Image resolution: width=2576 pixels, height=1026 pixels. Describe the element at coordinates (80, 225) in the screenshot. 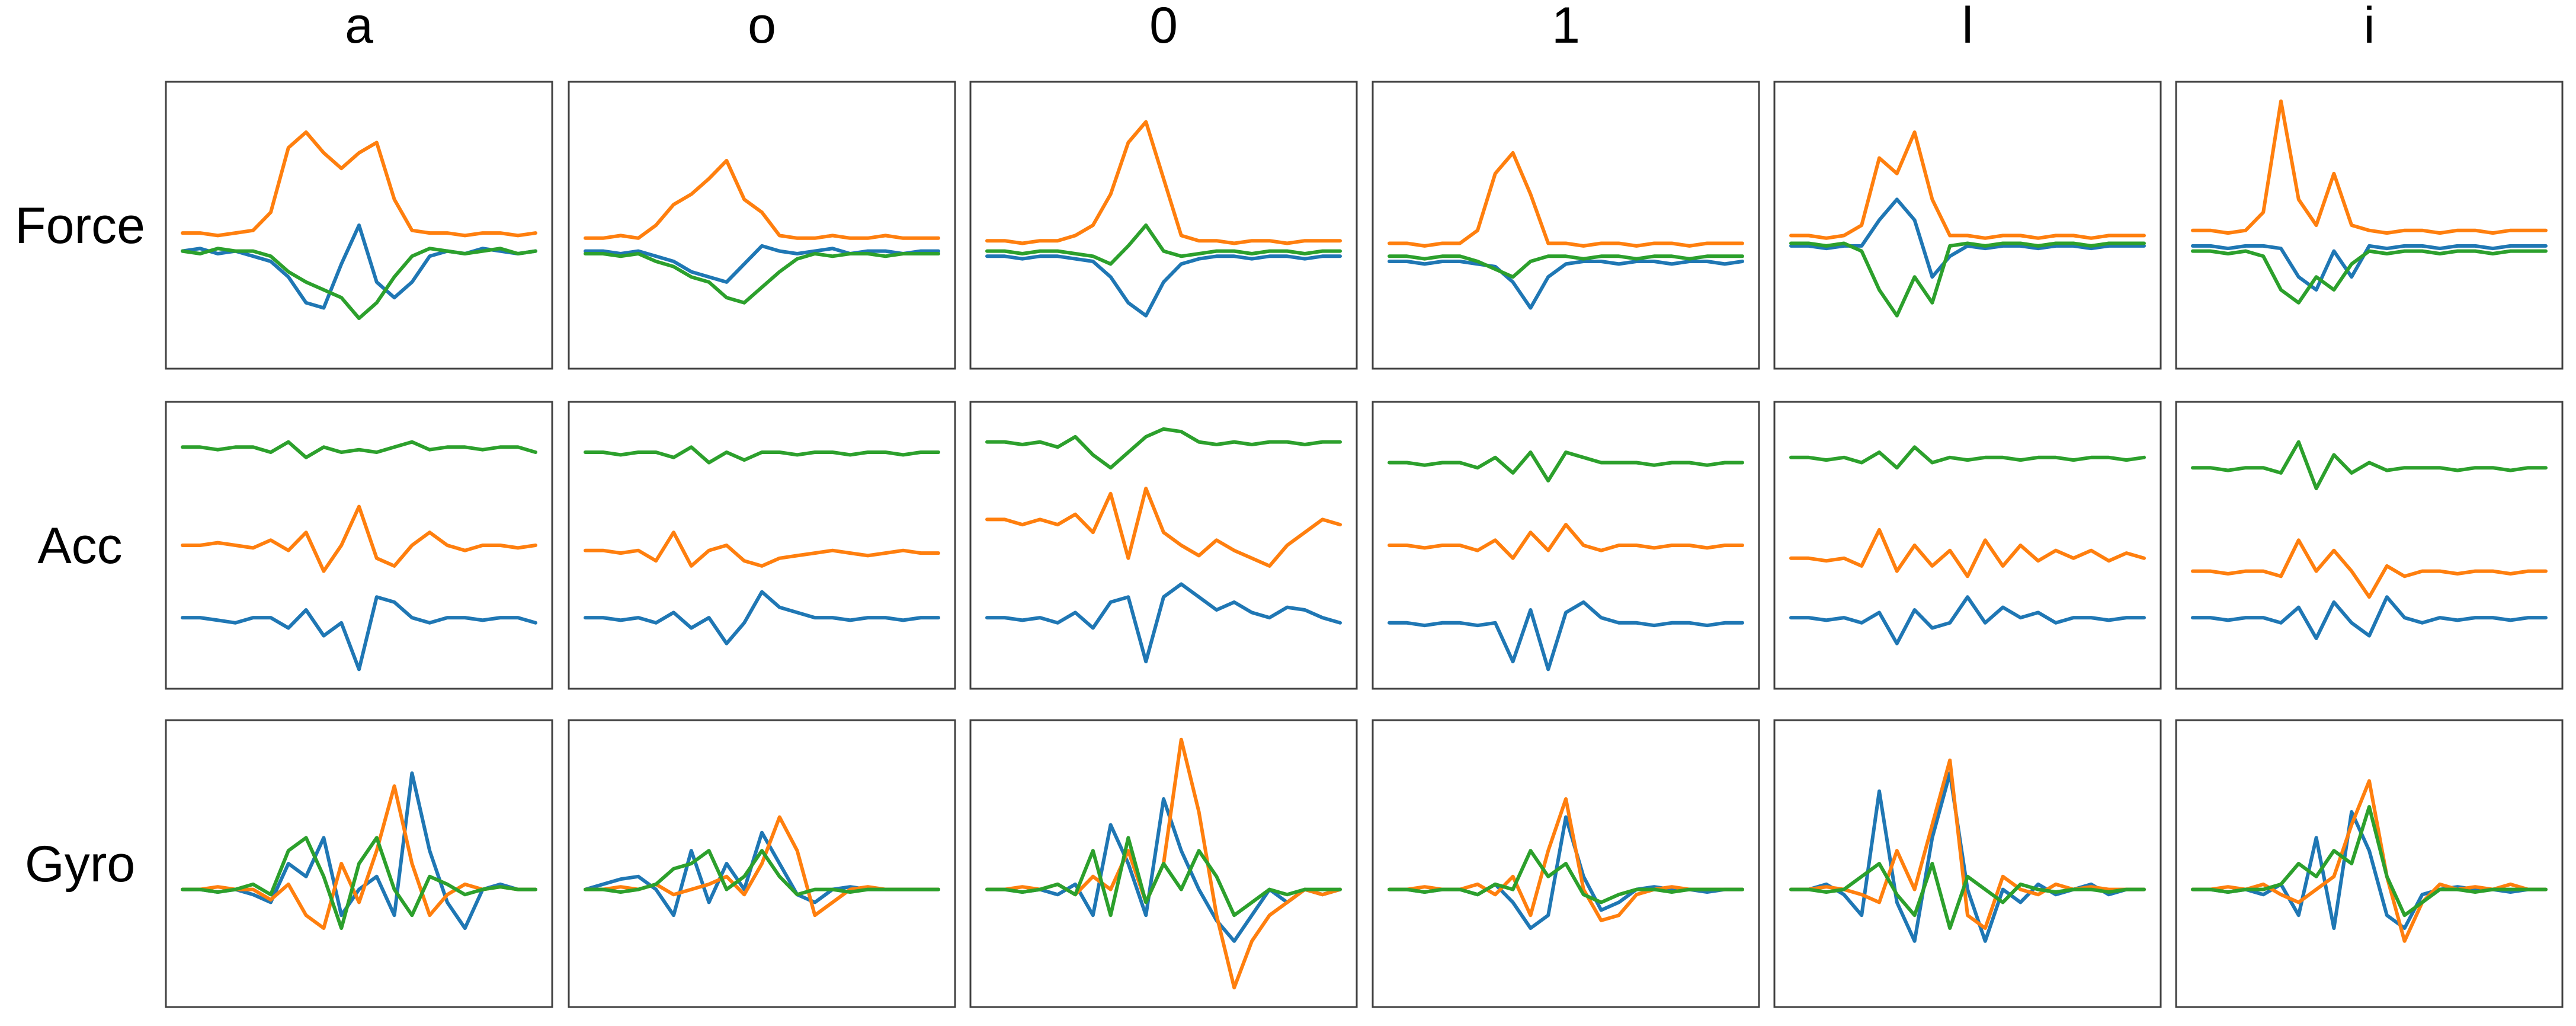

I see `row-label-force: Force` at that location.